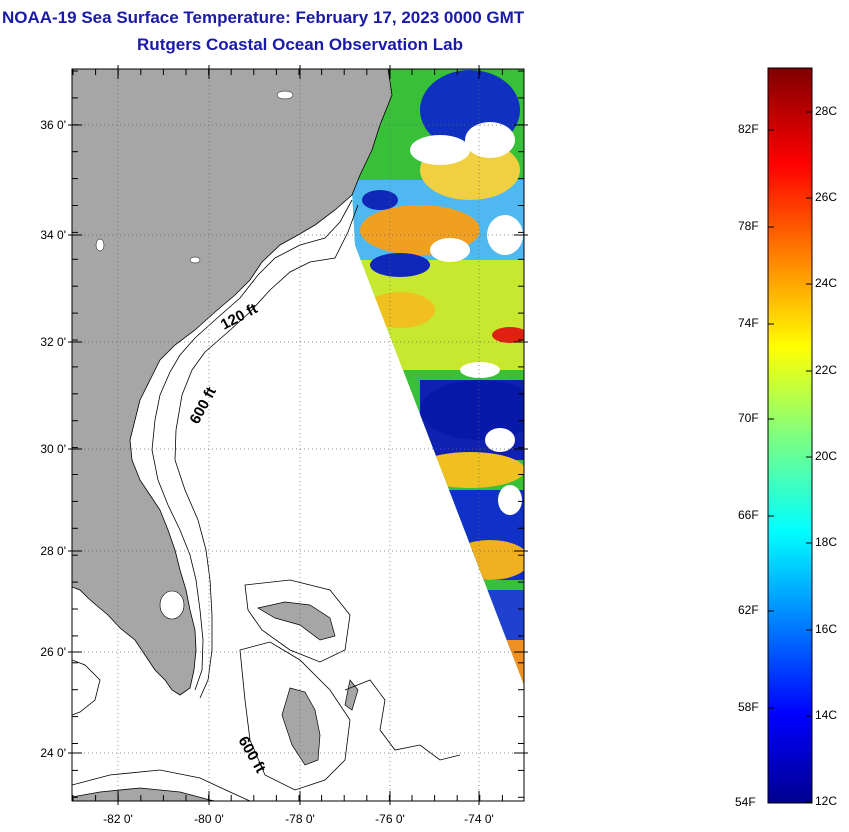 This screenshot has height=832, width=849. Describe the element at coordinates (826, 715) in the screenshot. I see `colorbar-c-label: 14C` at that location.